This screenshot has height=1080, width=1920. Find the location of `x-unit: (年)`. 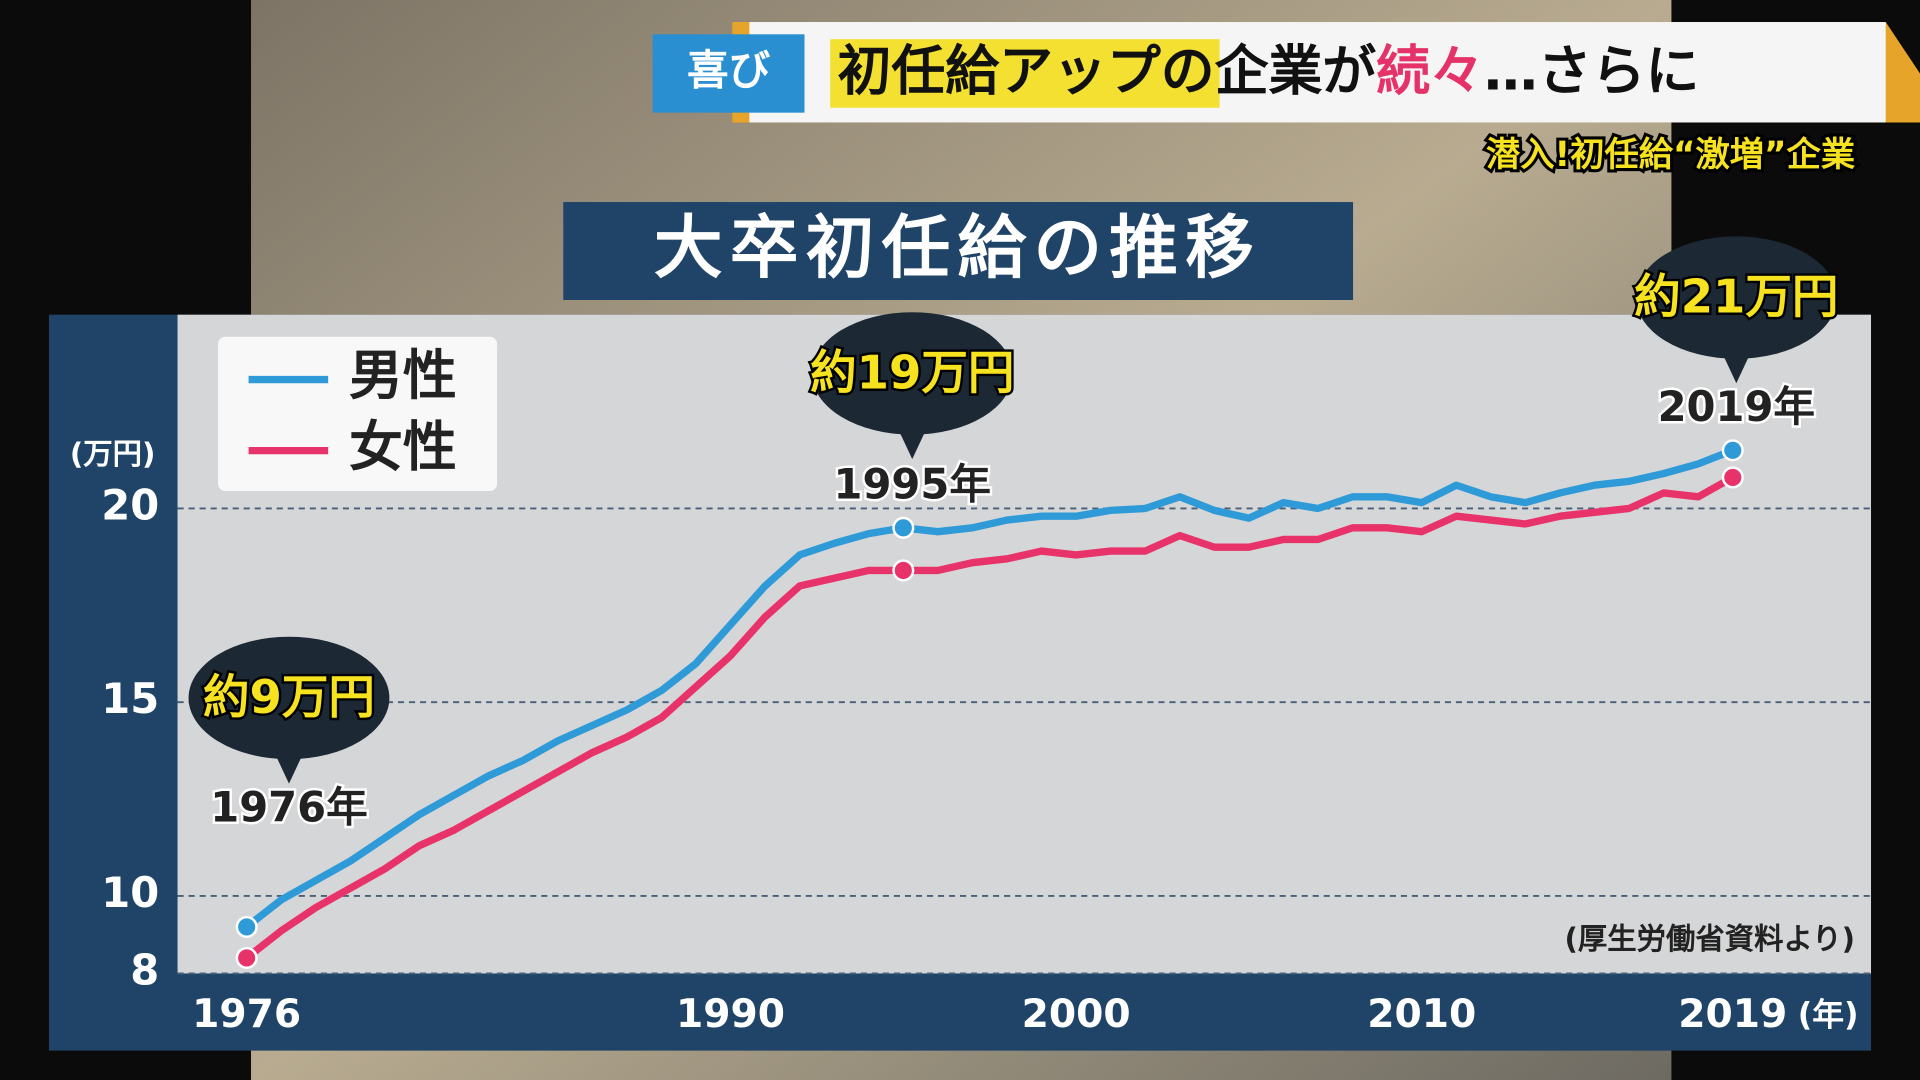

x-unit: (年) is located at coordinates (1828, 1014).